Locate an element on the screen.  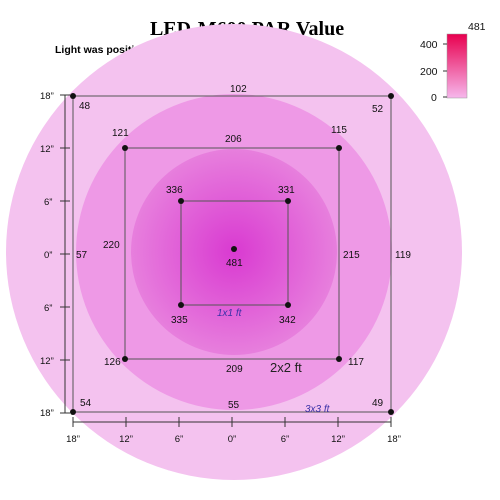
value-2ft-bottom-edge: 209 is located at coordinates (234, 369).